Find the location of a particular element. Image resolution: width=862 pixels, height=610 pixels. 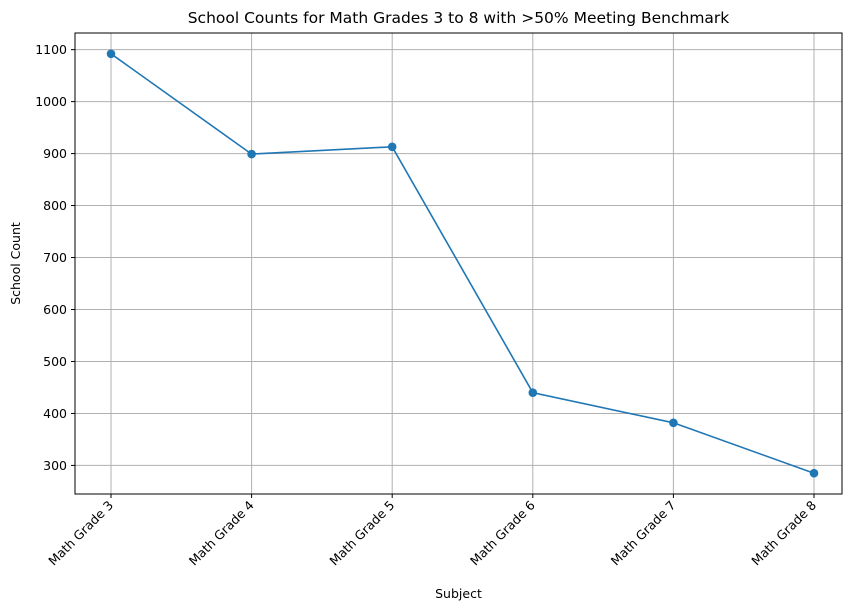

y-tick-label: 300 is located at coordinates (55, 465).